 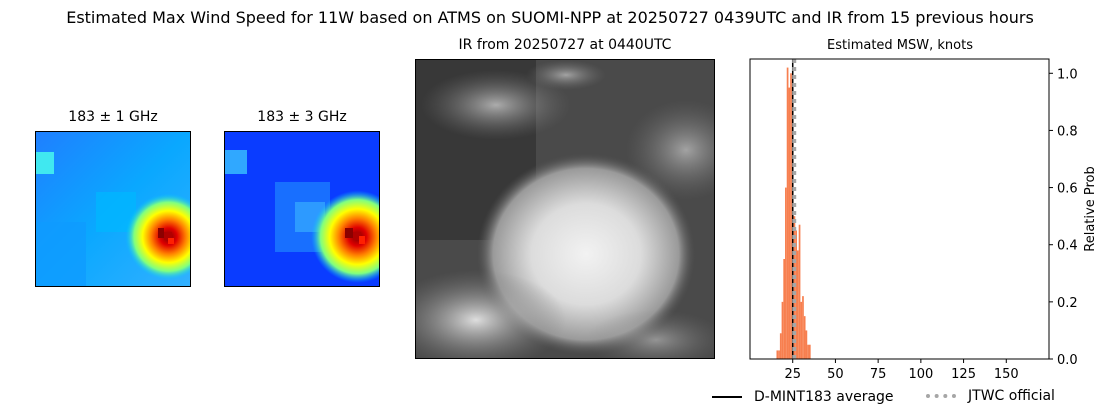 I want to click on solid-line-icon, so click(x=727, y=397).